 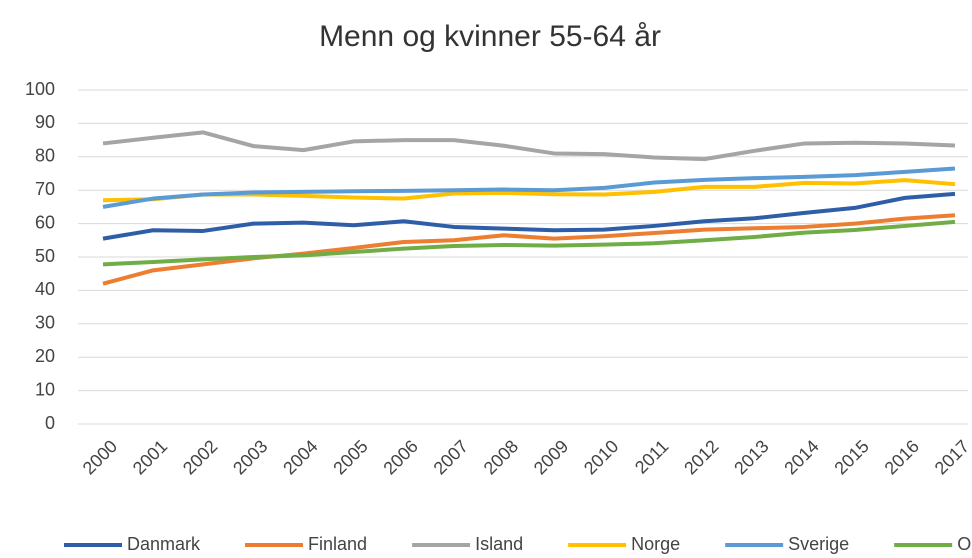 I want to click on x-tick-label: 2015, so click(x=851, y=457).